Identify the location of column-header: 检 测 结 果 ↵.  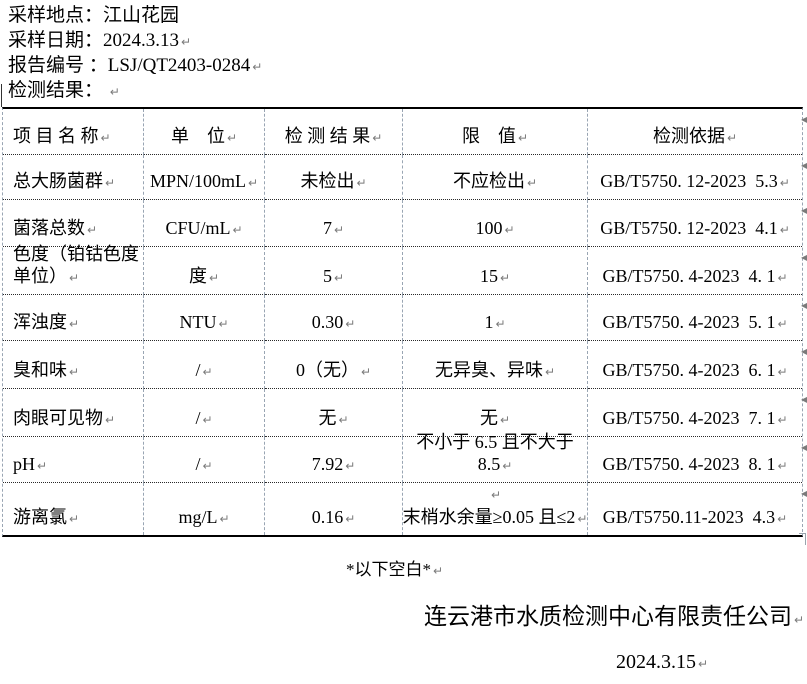
(334, 132).